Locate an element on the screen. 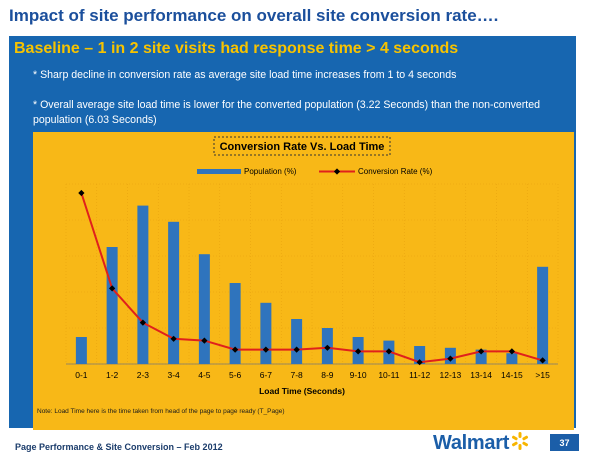 The width and height of the screenshot is (592, 456). x-axis-label: Load Time (Seconds) is located at coordinates (302, 391).